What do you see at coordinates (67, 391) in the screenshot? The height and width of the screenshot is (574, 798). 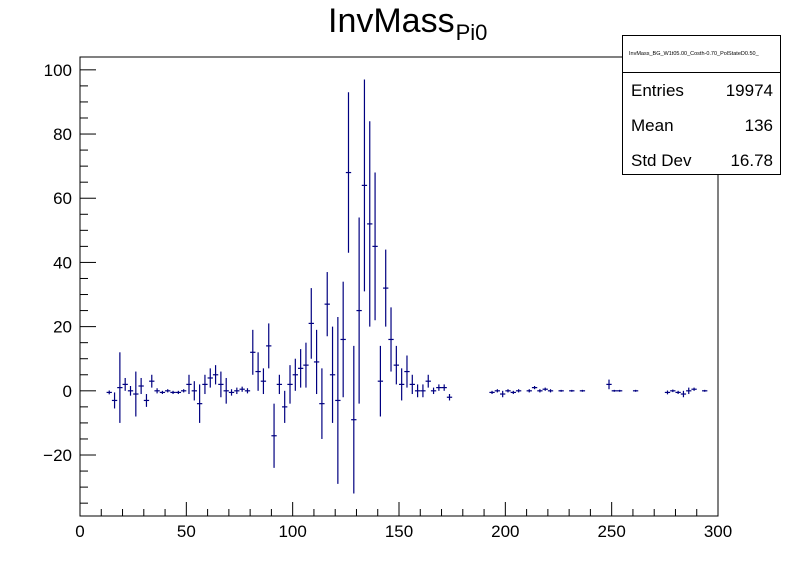 I see `y-tick-label: 0` at bounding box center [67, 391].